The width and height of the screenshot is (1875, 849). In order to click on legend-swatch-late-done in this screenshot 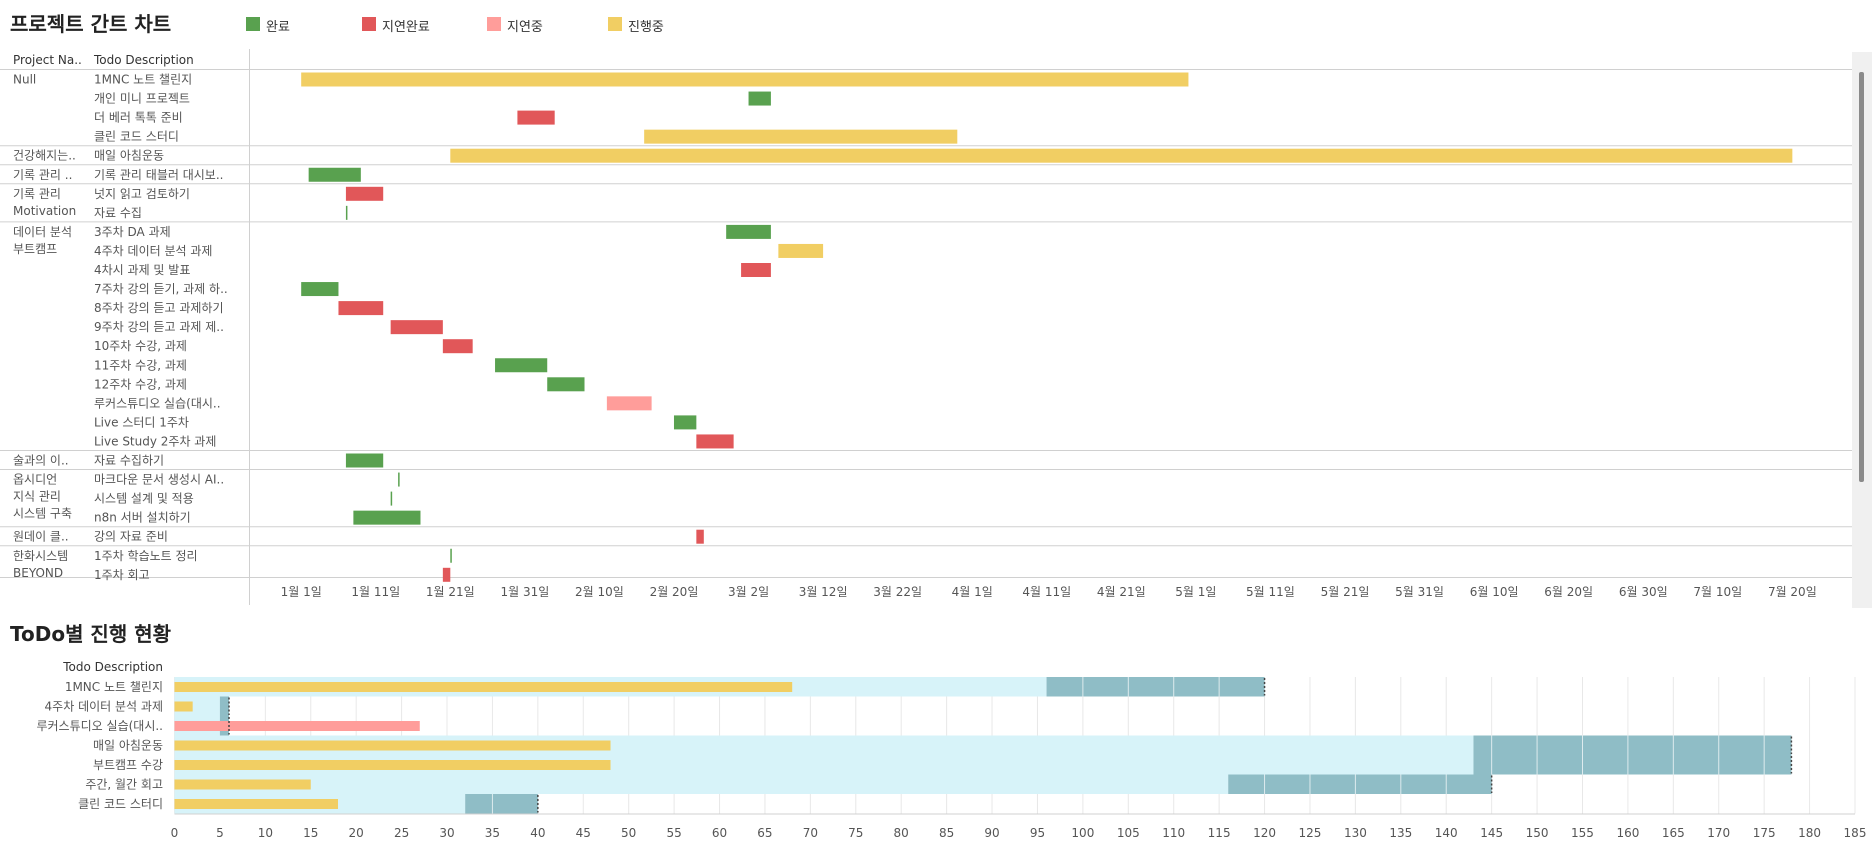, I will do `click(369, 24)`.